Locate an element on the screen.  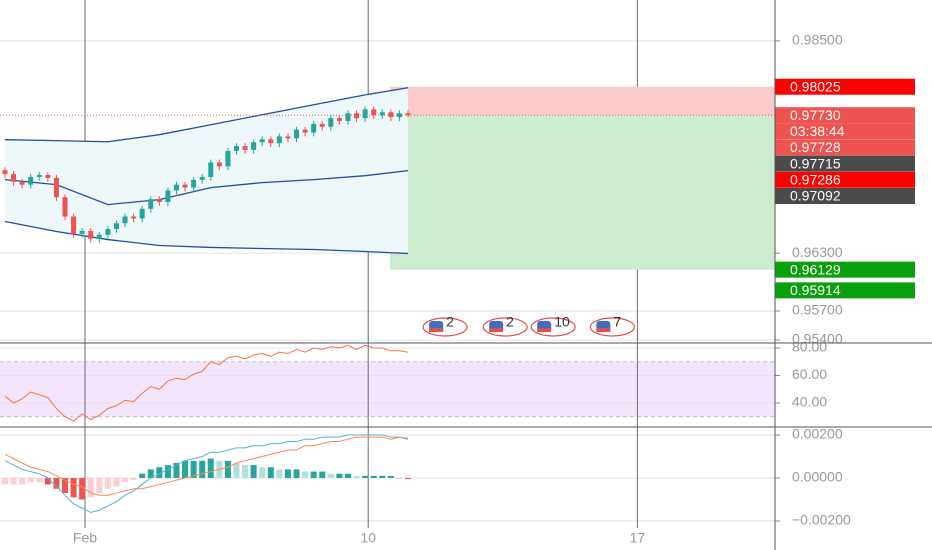
x-tick-label: 17 is located at coordinates (638, 538).